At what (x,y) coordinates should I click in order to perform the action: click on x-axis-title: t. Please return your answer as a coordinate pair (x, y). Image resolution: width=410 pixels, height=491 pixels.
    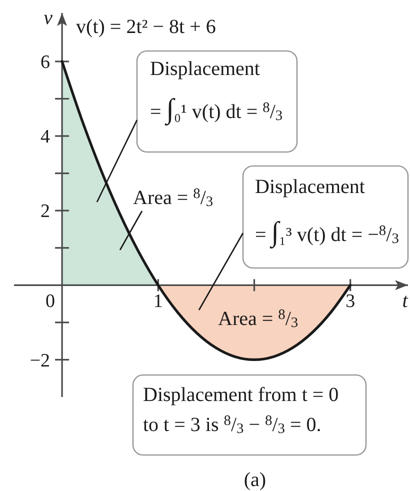
    Looking at the image, I should click on (405, 301).